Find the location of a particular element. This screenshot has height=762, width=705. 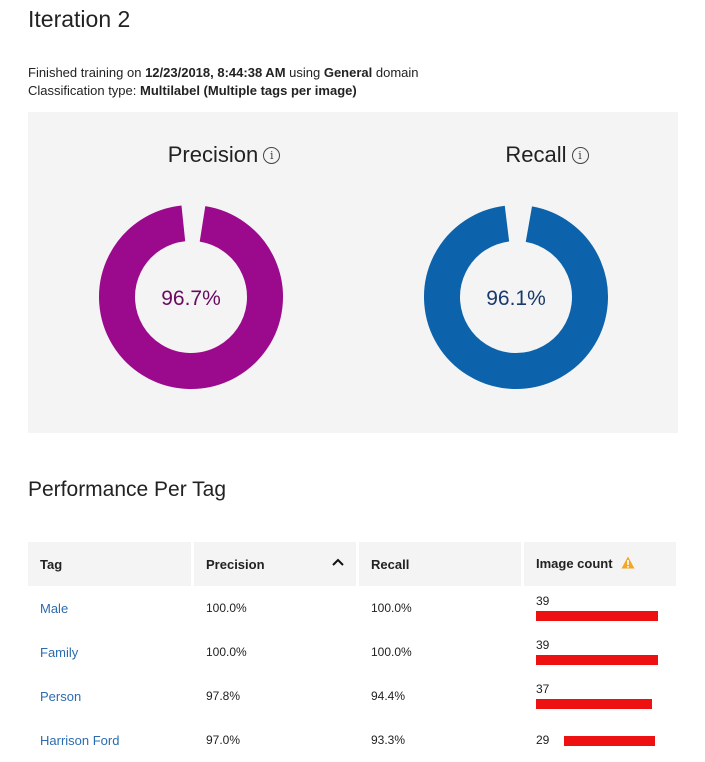

table-row: Male 100.0% 100.0% 39 is located at coordinates (352, 608).